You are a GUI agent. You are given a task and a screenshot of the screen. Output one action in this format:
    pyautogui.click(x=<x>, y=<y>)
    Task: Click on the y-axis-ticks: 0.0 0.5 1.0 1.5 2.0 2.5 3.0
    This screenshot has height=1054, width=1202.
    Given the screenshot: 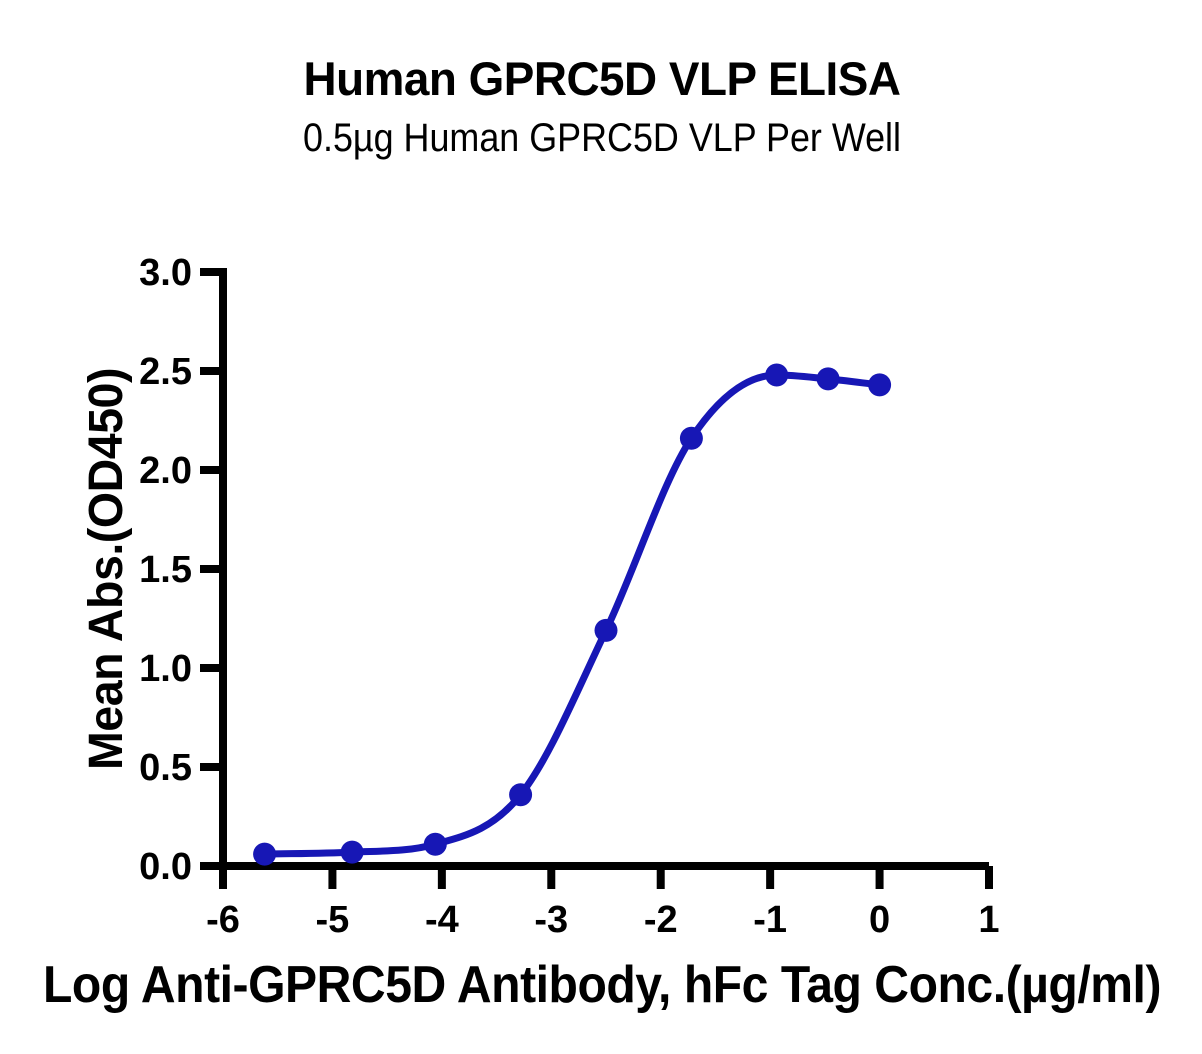 What is the action you would take?
    pyautogui.click(x=181, y=570)
    